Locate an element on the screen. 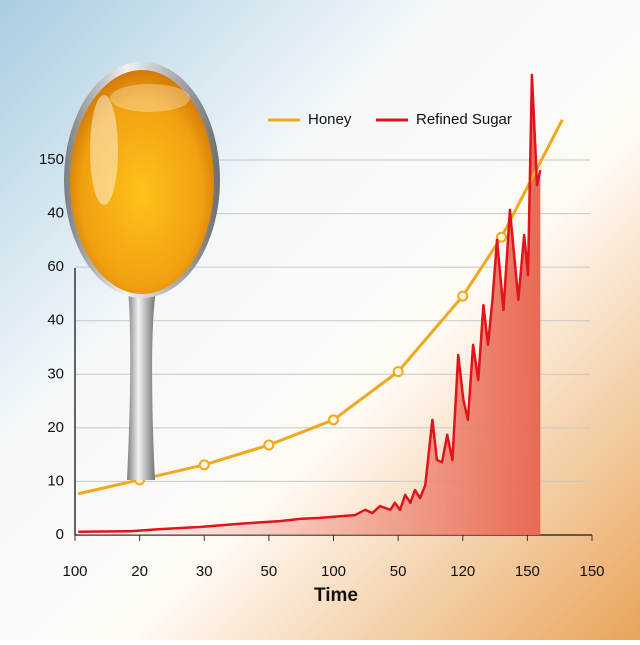 The image size is (640, 645). y-tick-label: 0 is located at coordinates (60, 534).